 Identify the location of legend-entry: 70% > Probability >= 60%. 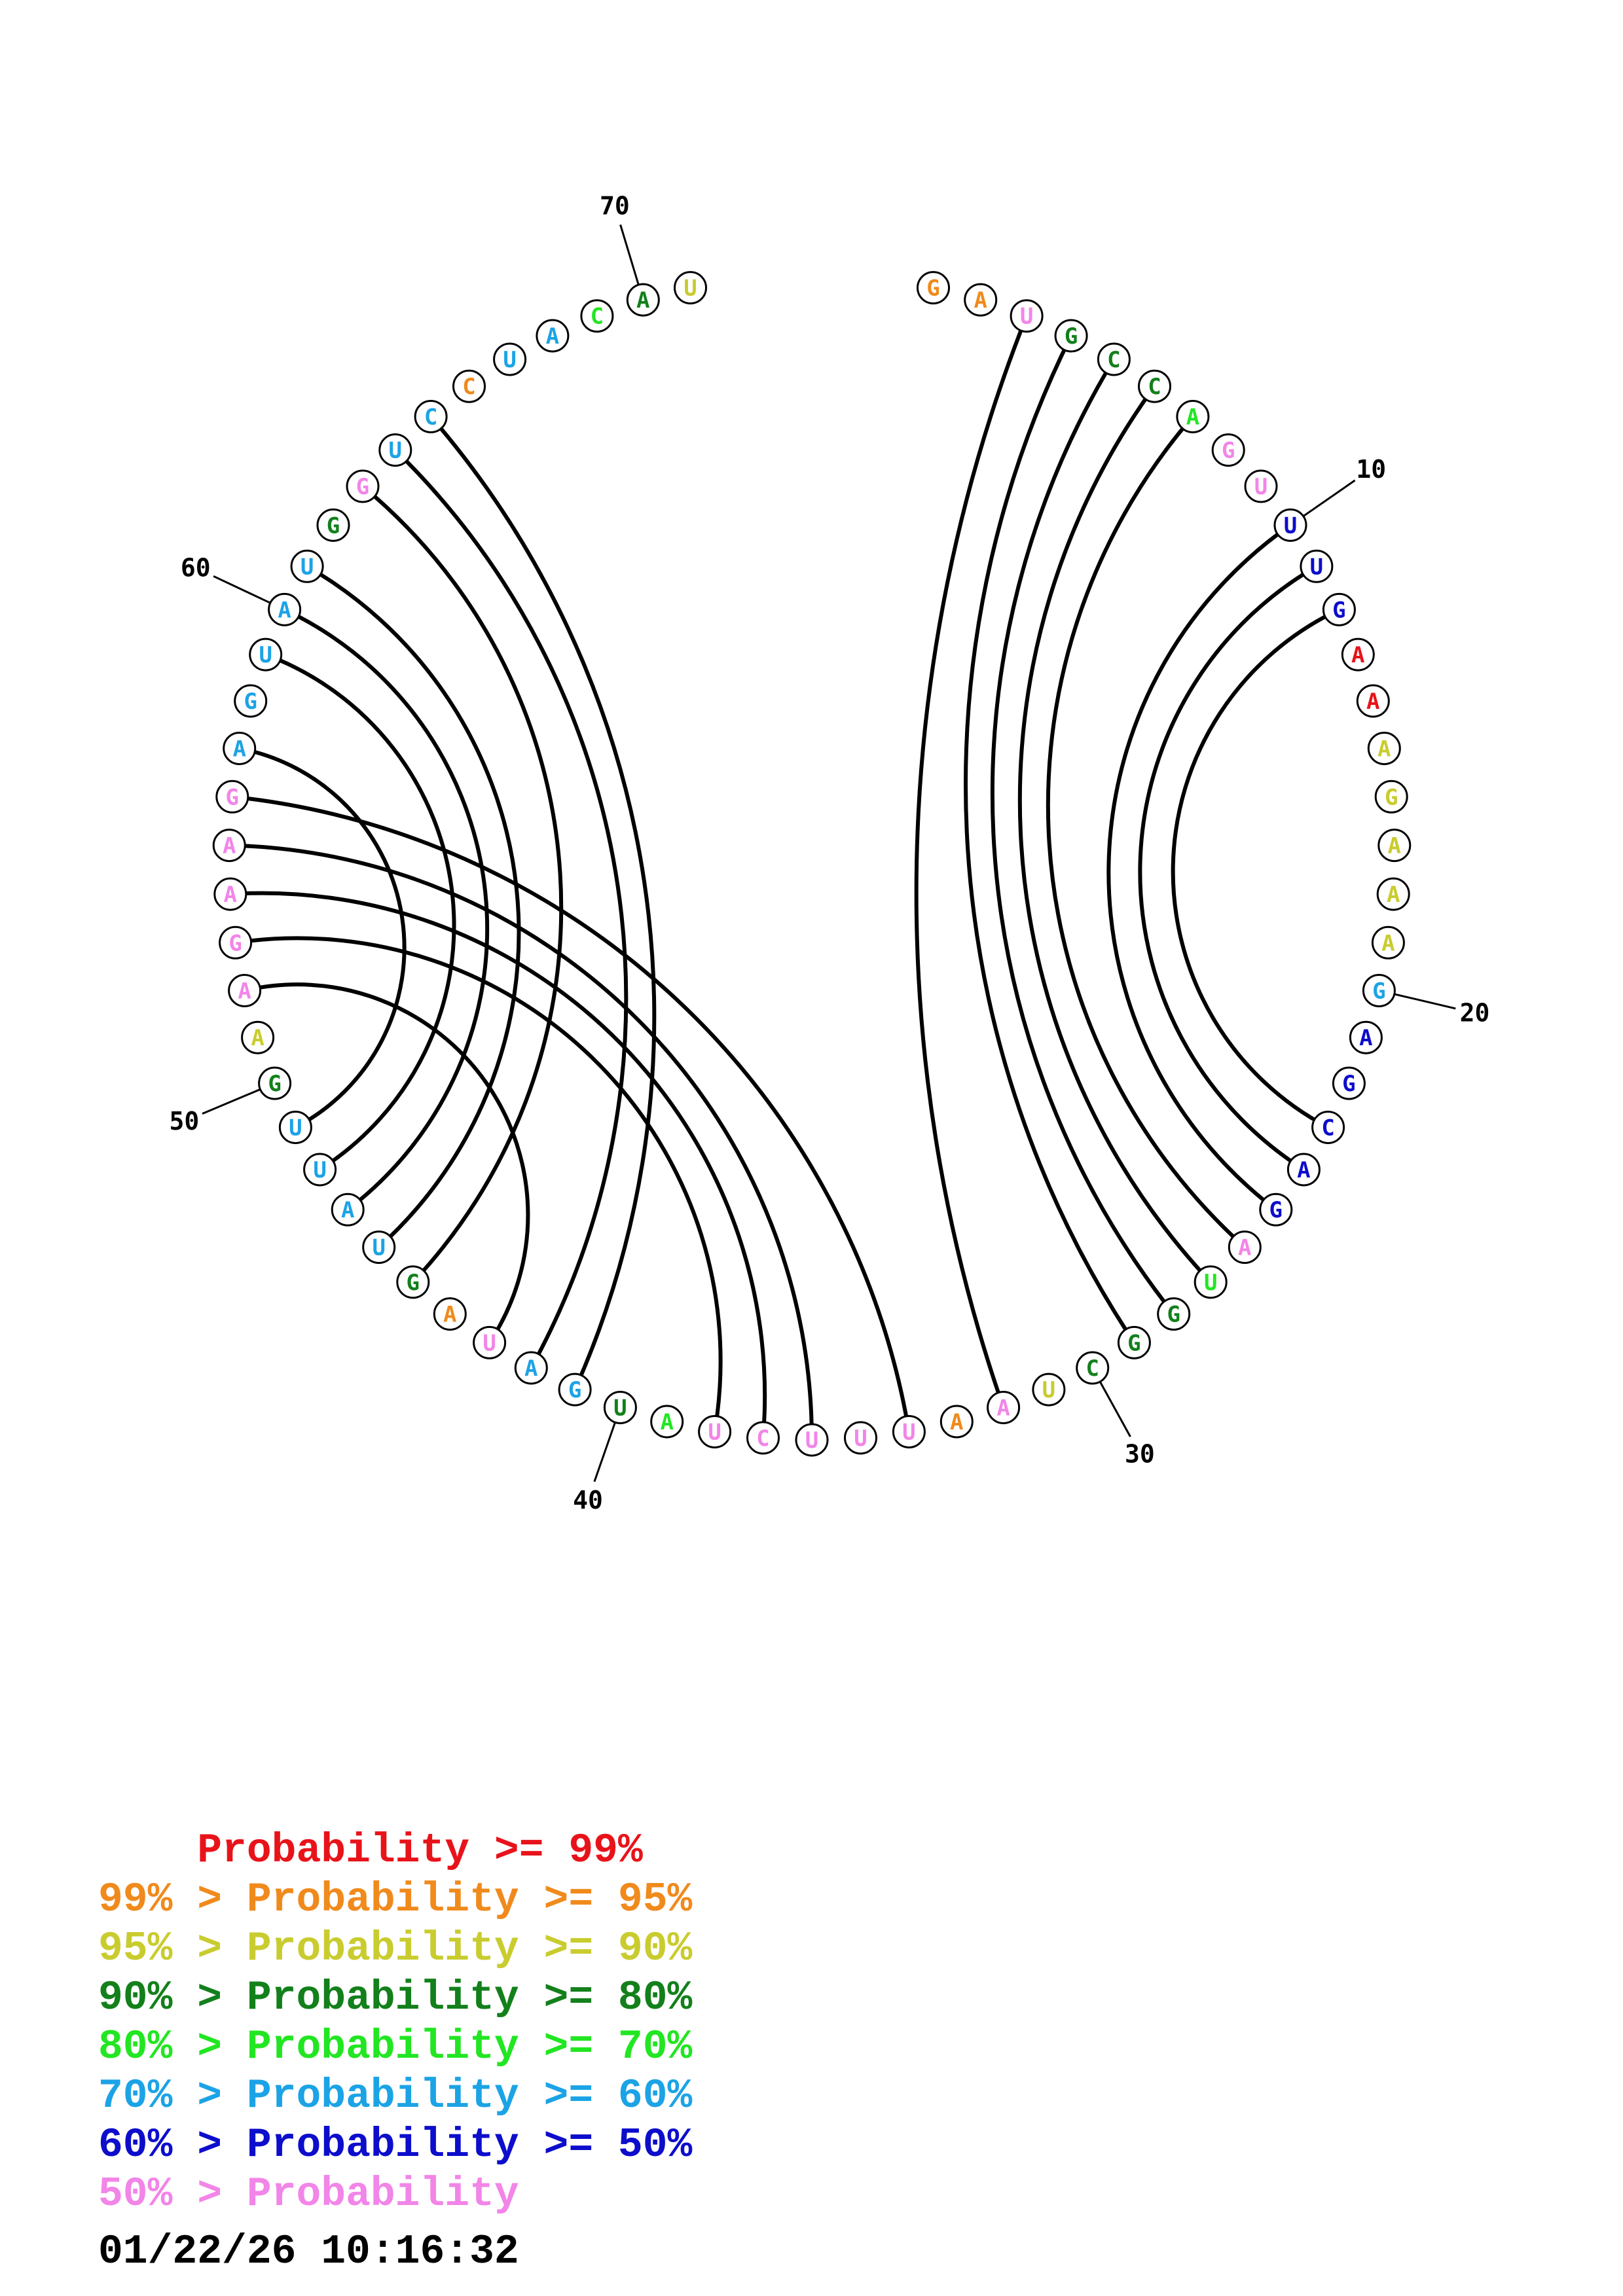
(395, 2096).